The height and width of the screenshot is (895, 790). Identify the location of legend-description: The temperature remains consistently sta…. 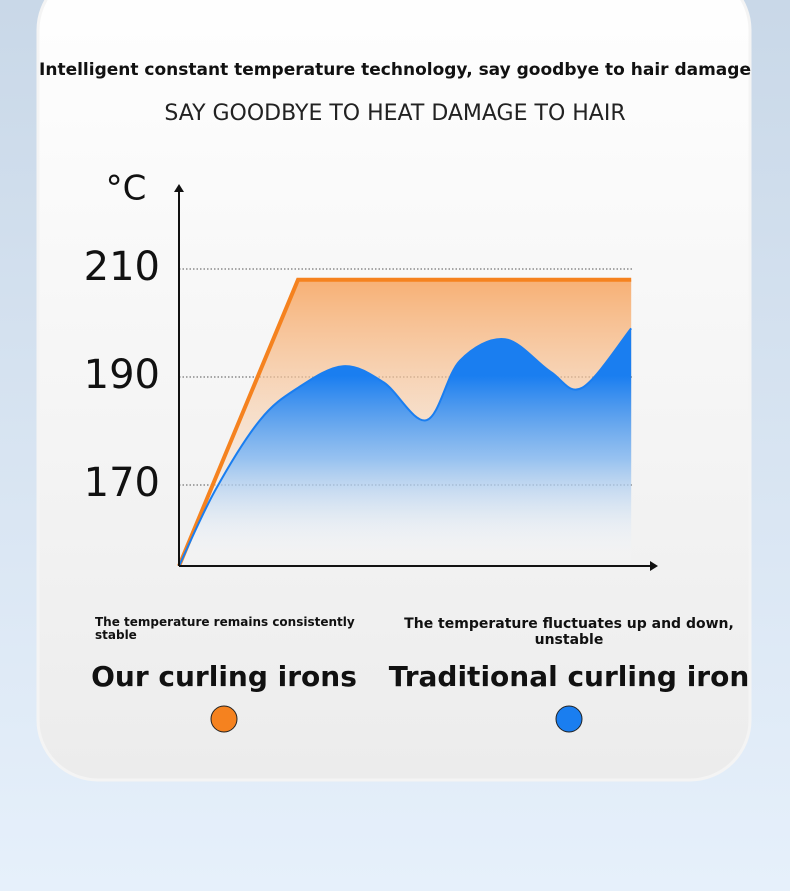
(225, 629).